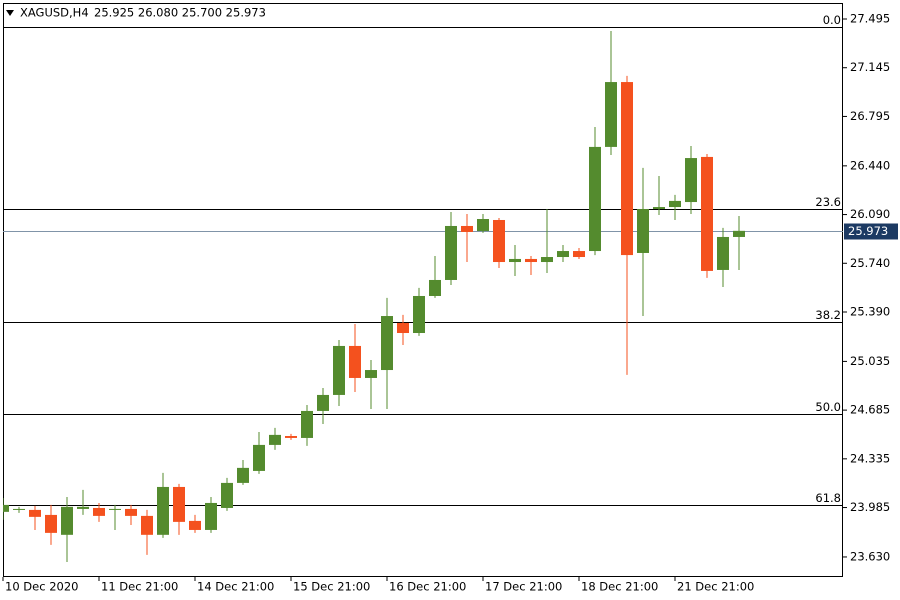 The image size is (900, 600). I want to click on y-tick-label: 25.035, so click(870, 361).